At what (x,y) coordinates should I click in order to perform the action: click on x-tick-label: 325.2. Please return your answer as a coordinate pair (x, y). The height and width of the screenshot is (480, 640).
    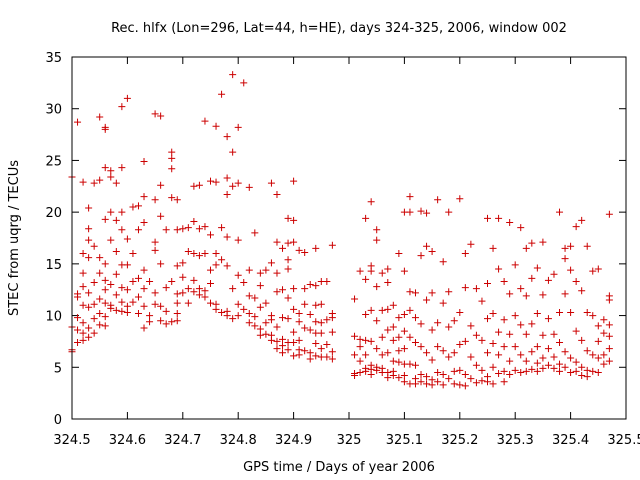
    Looking at the image, I should click on (459, 440).